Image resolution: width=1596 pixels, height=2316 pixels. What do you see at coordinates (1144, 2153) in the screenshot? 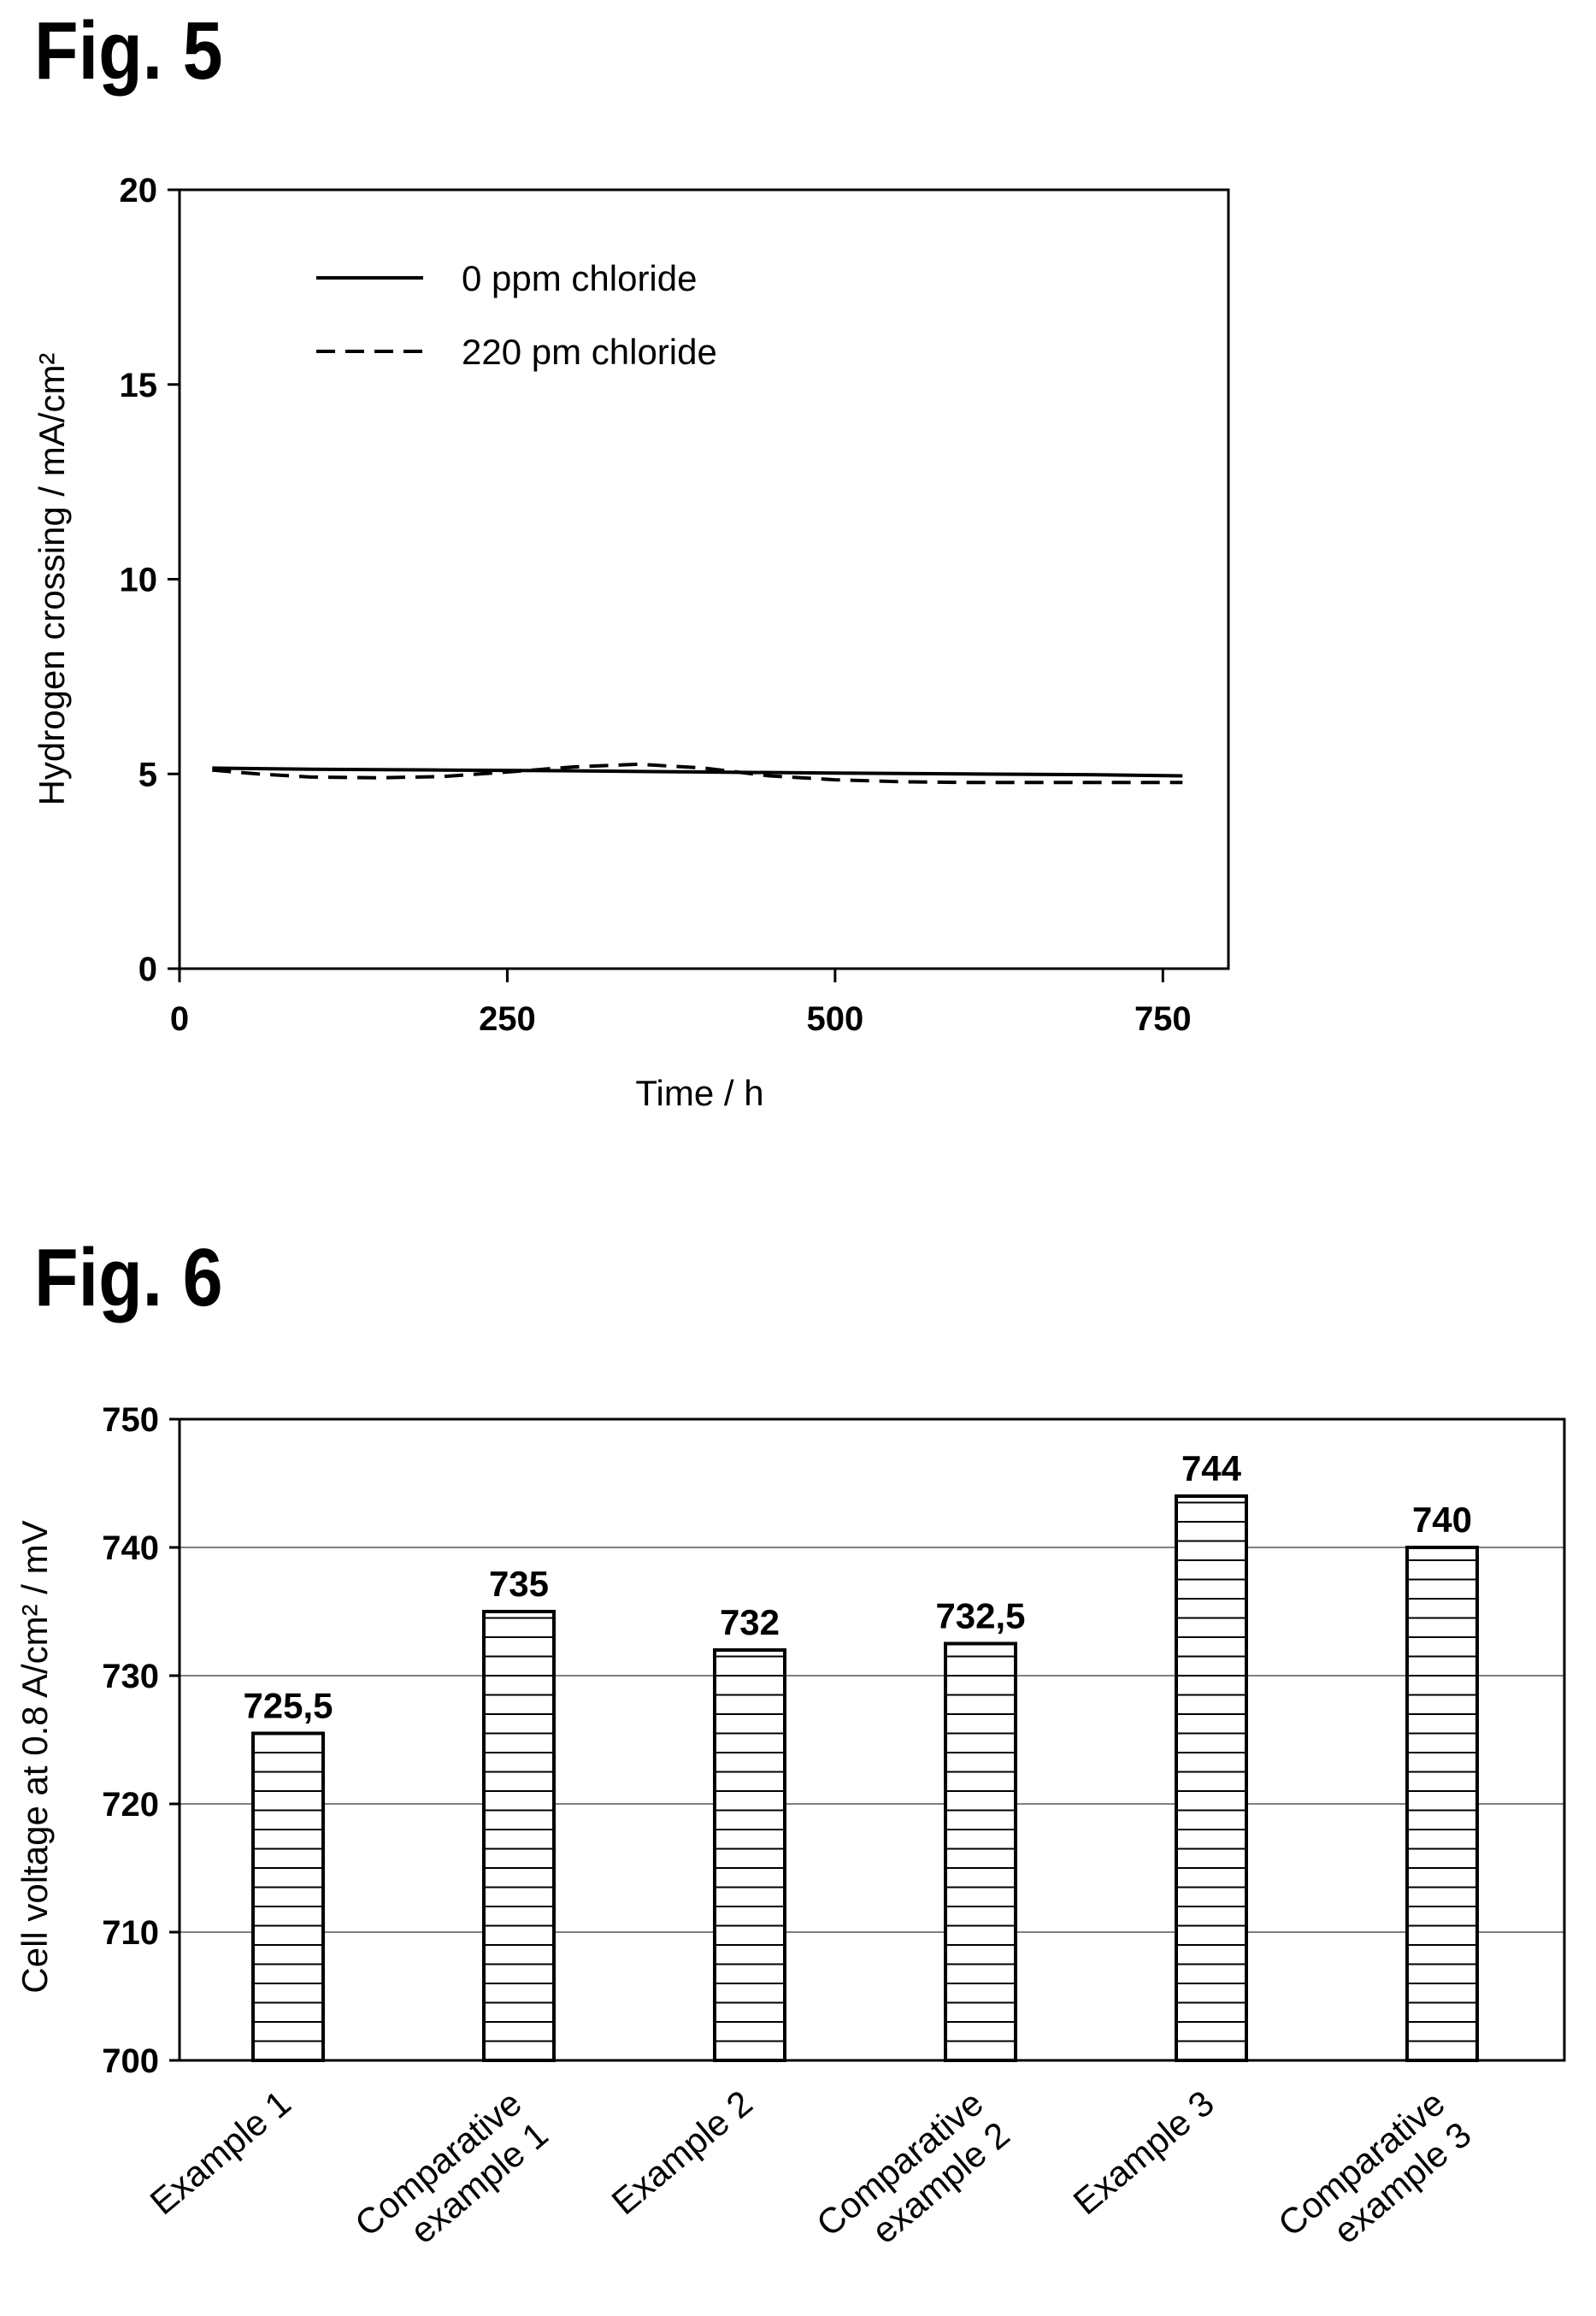
I see `x-category-label: Example 3` at bounding box center [1144, 2153].